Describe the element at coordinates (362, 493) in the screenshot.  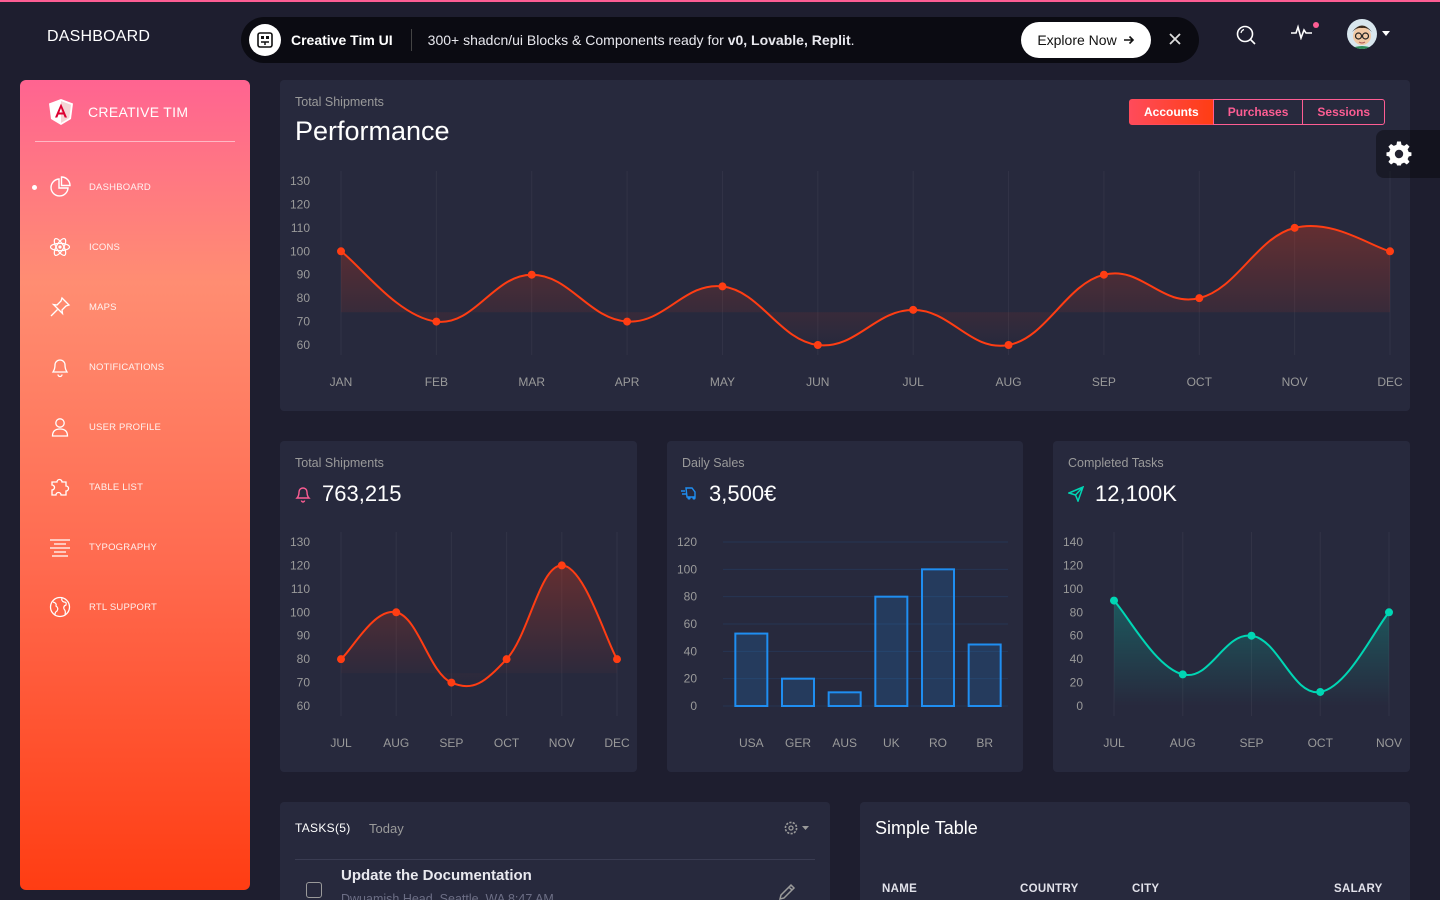
I see `kpi-value: 763,215` at that location.